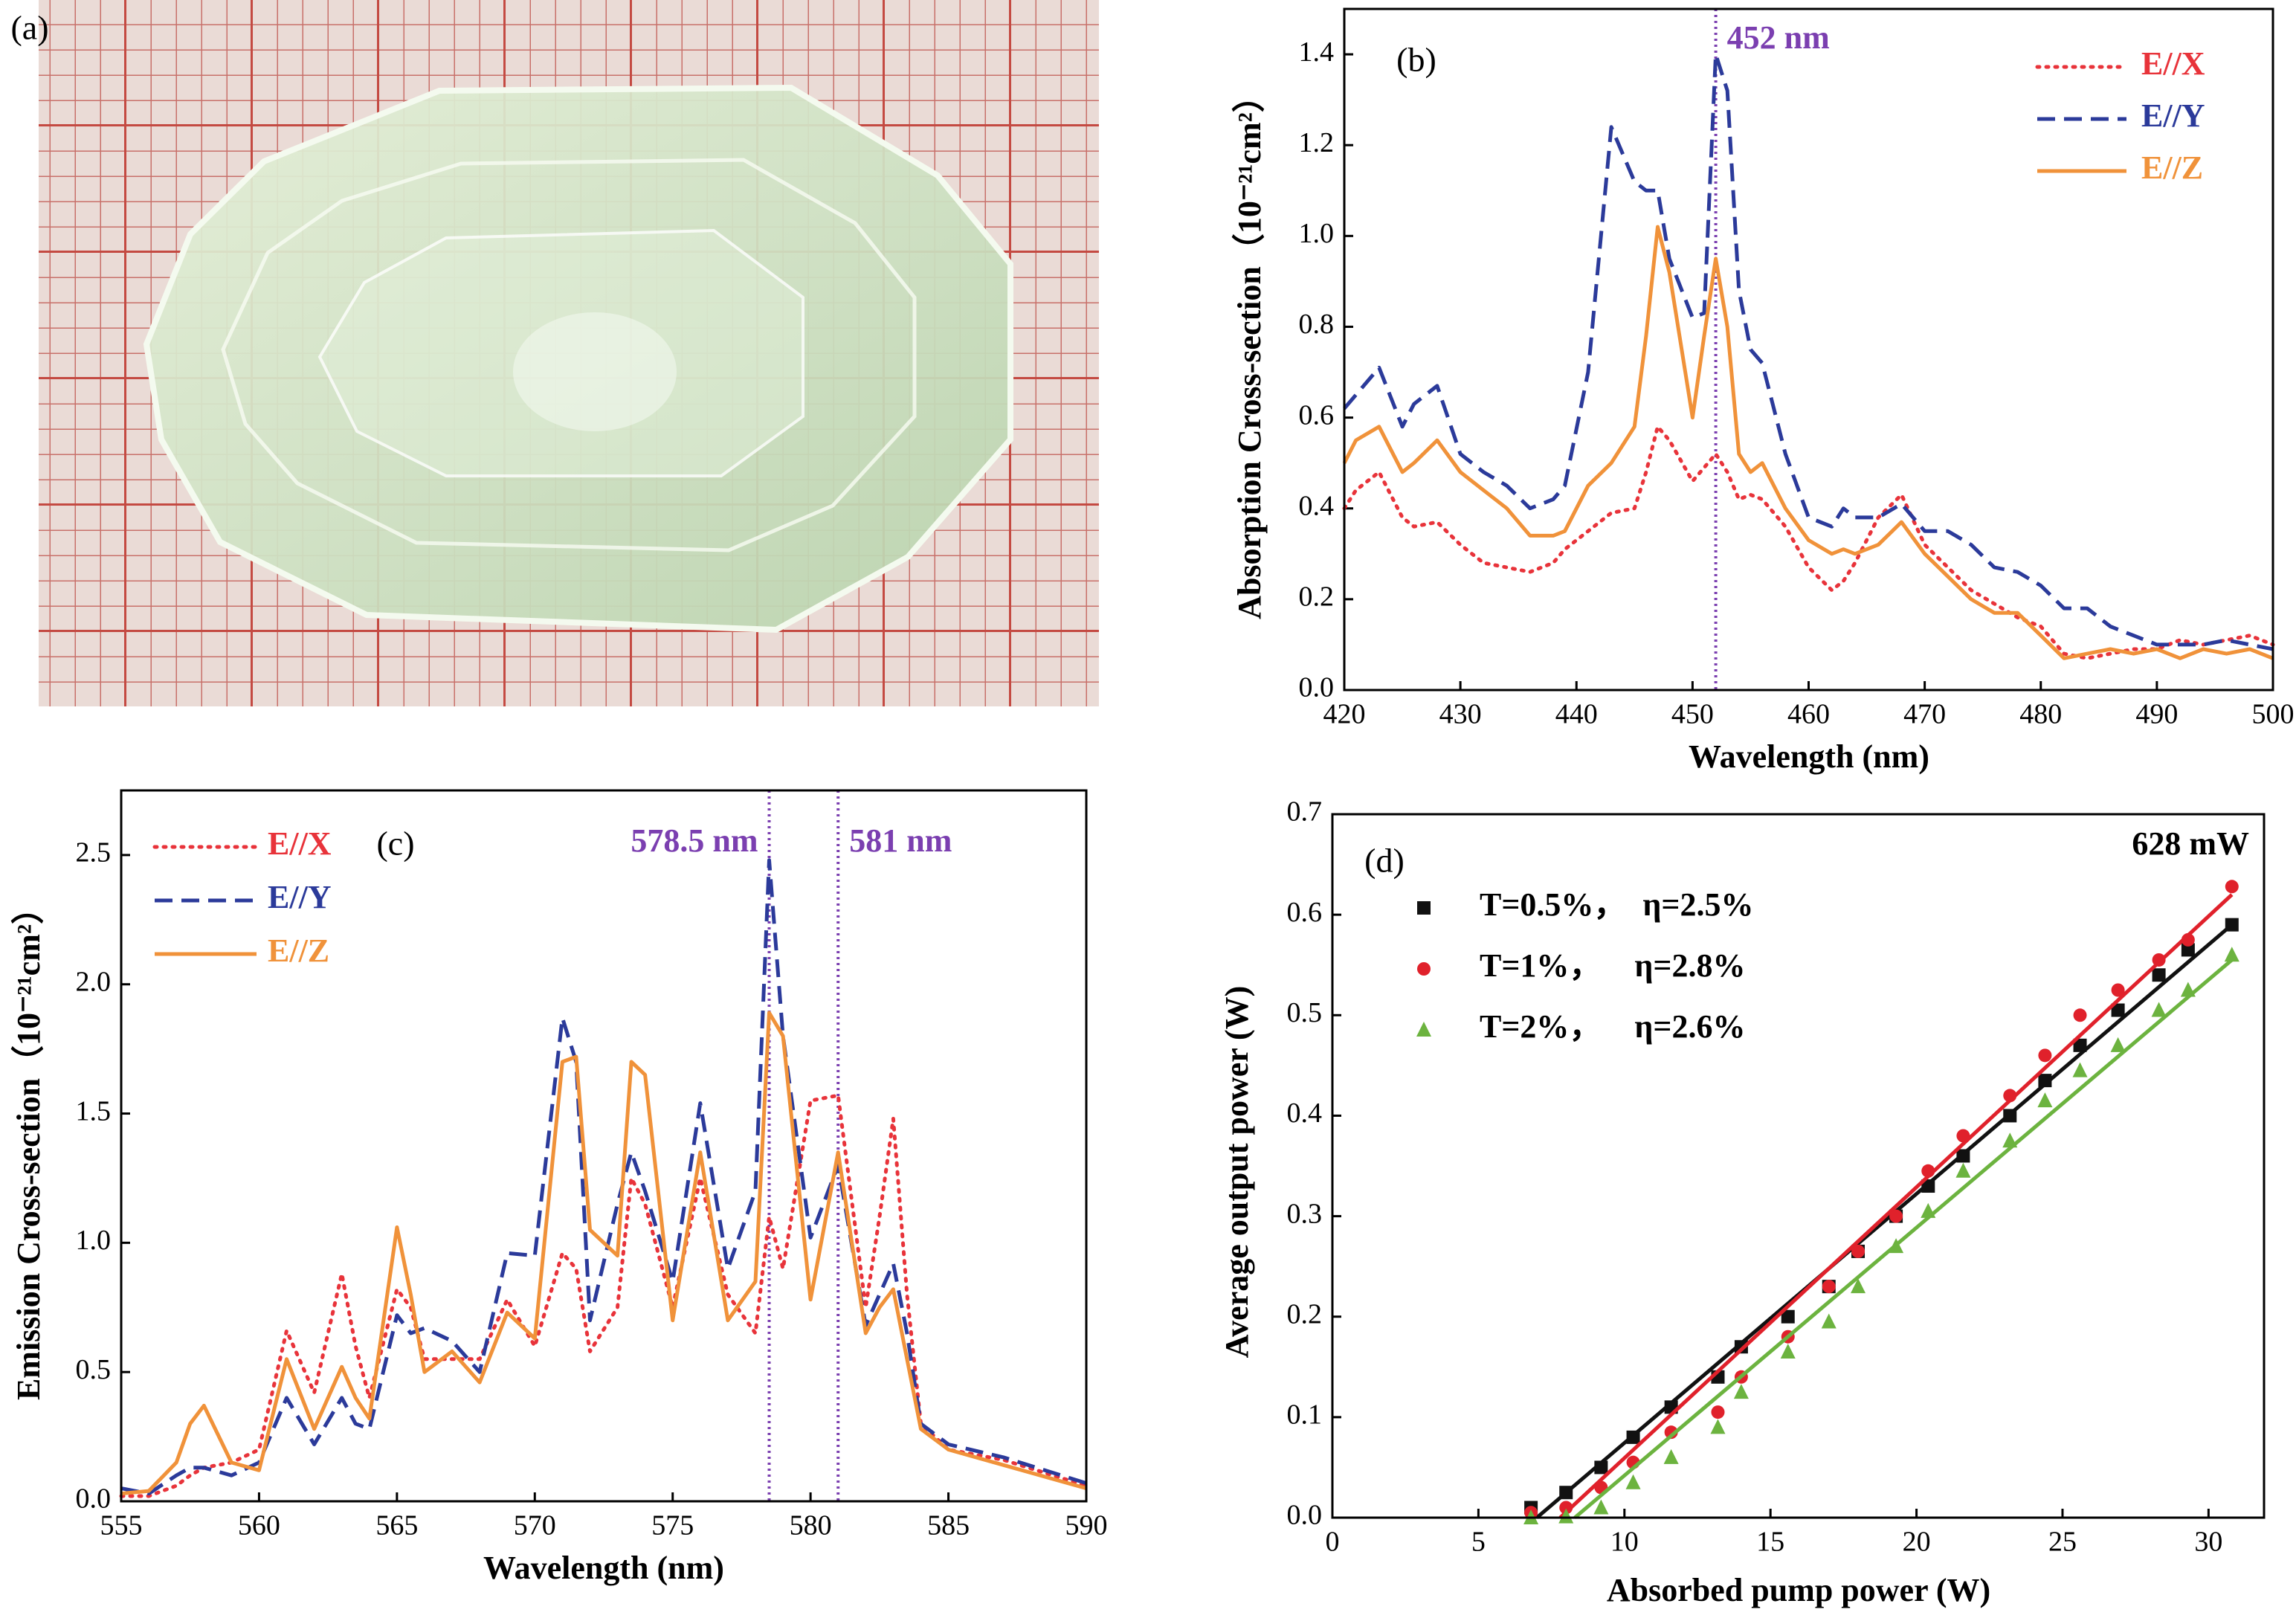  I want to click on y-axis-label: Absorption Cross-section（10⁻²¹cm²）, so click(1249, 349).